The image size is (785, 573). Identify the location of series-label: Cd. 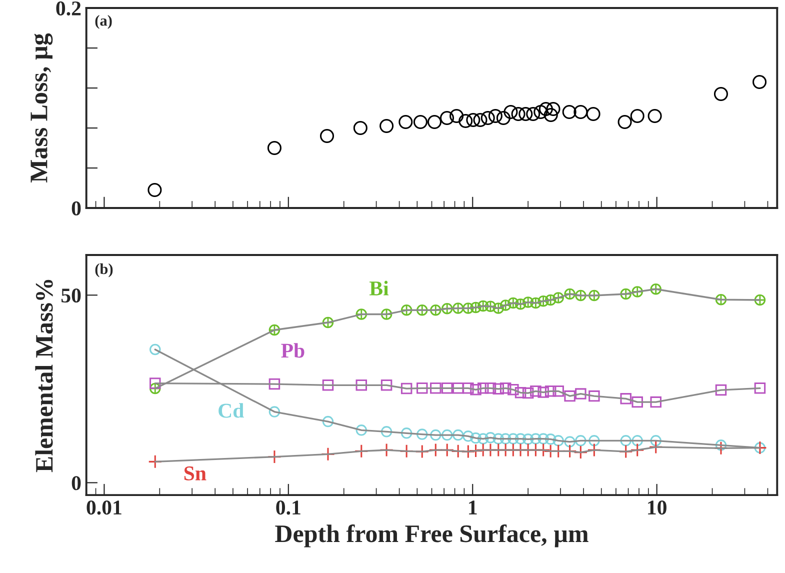
(231, 410).